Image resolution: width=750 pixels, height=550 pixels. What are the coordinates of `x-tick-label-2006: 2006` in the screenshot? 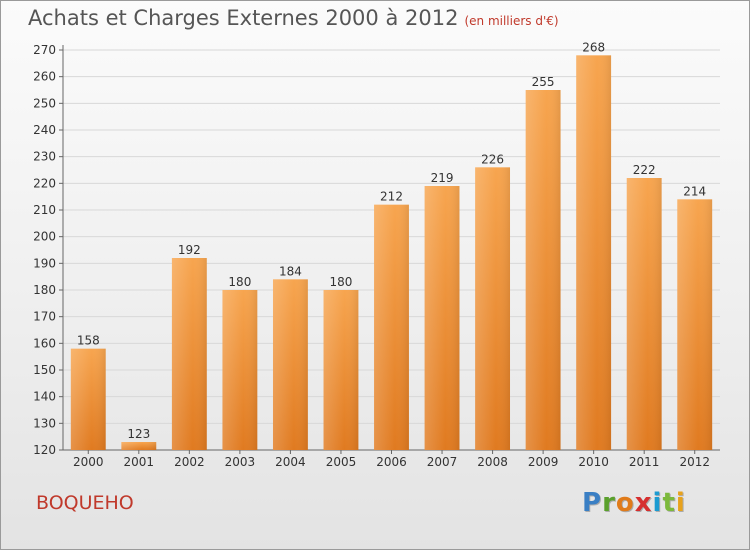 It's located at (391, 462).